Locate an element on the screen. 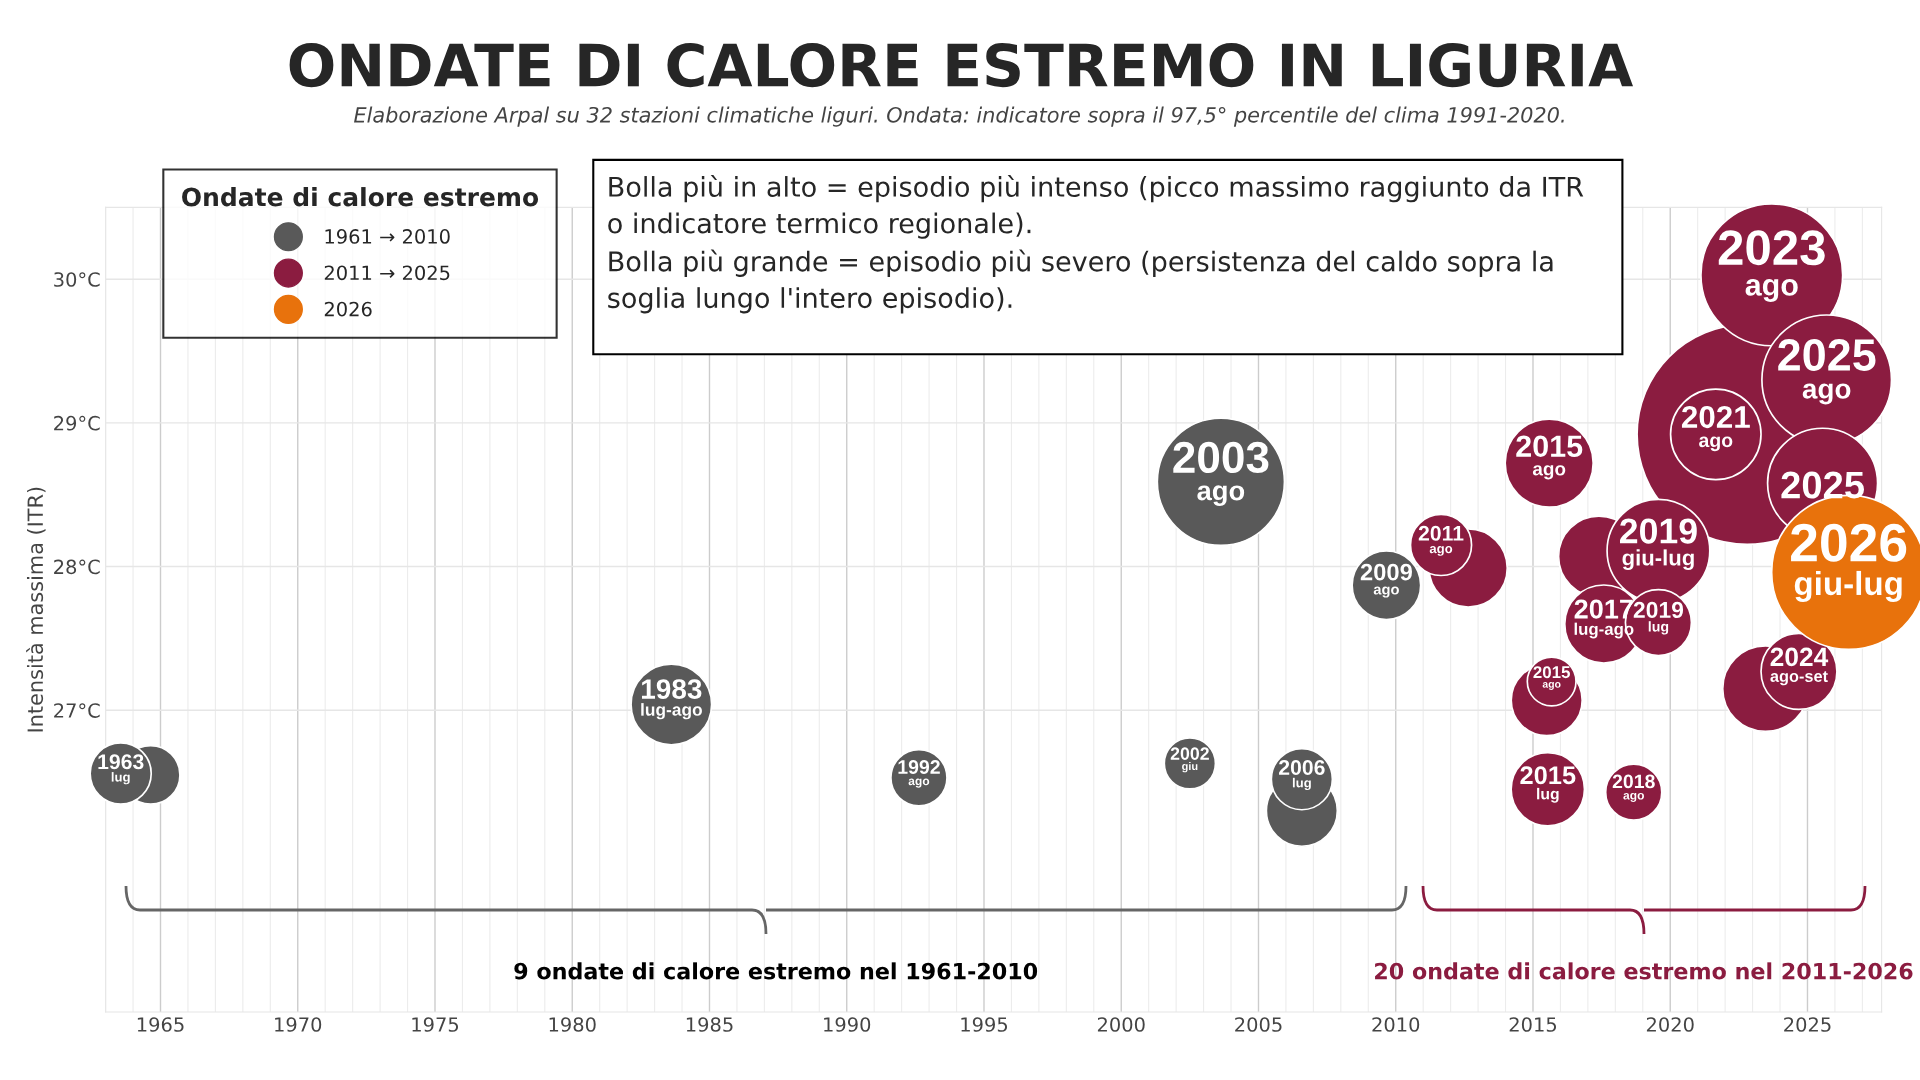  legend-label: 2011 → 2025 is located at coordinates (387, 273).